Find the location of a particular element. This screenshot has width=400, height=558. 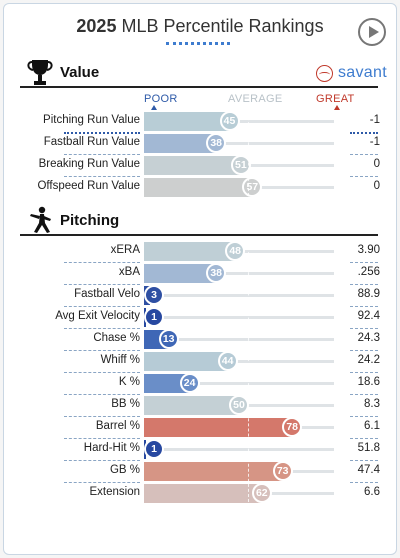

percentile-row: BB % 50 8.3 is located at coordinates (200, 405).